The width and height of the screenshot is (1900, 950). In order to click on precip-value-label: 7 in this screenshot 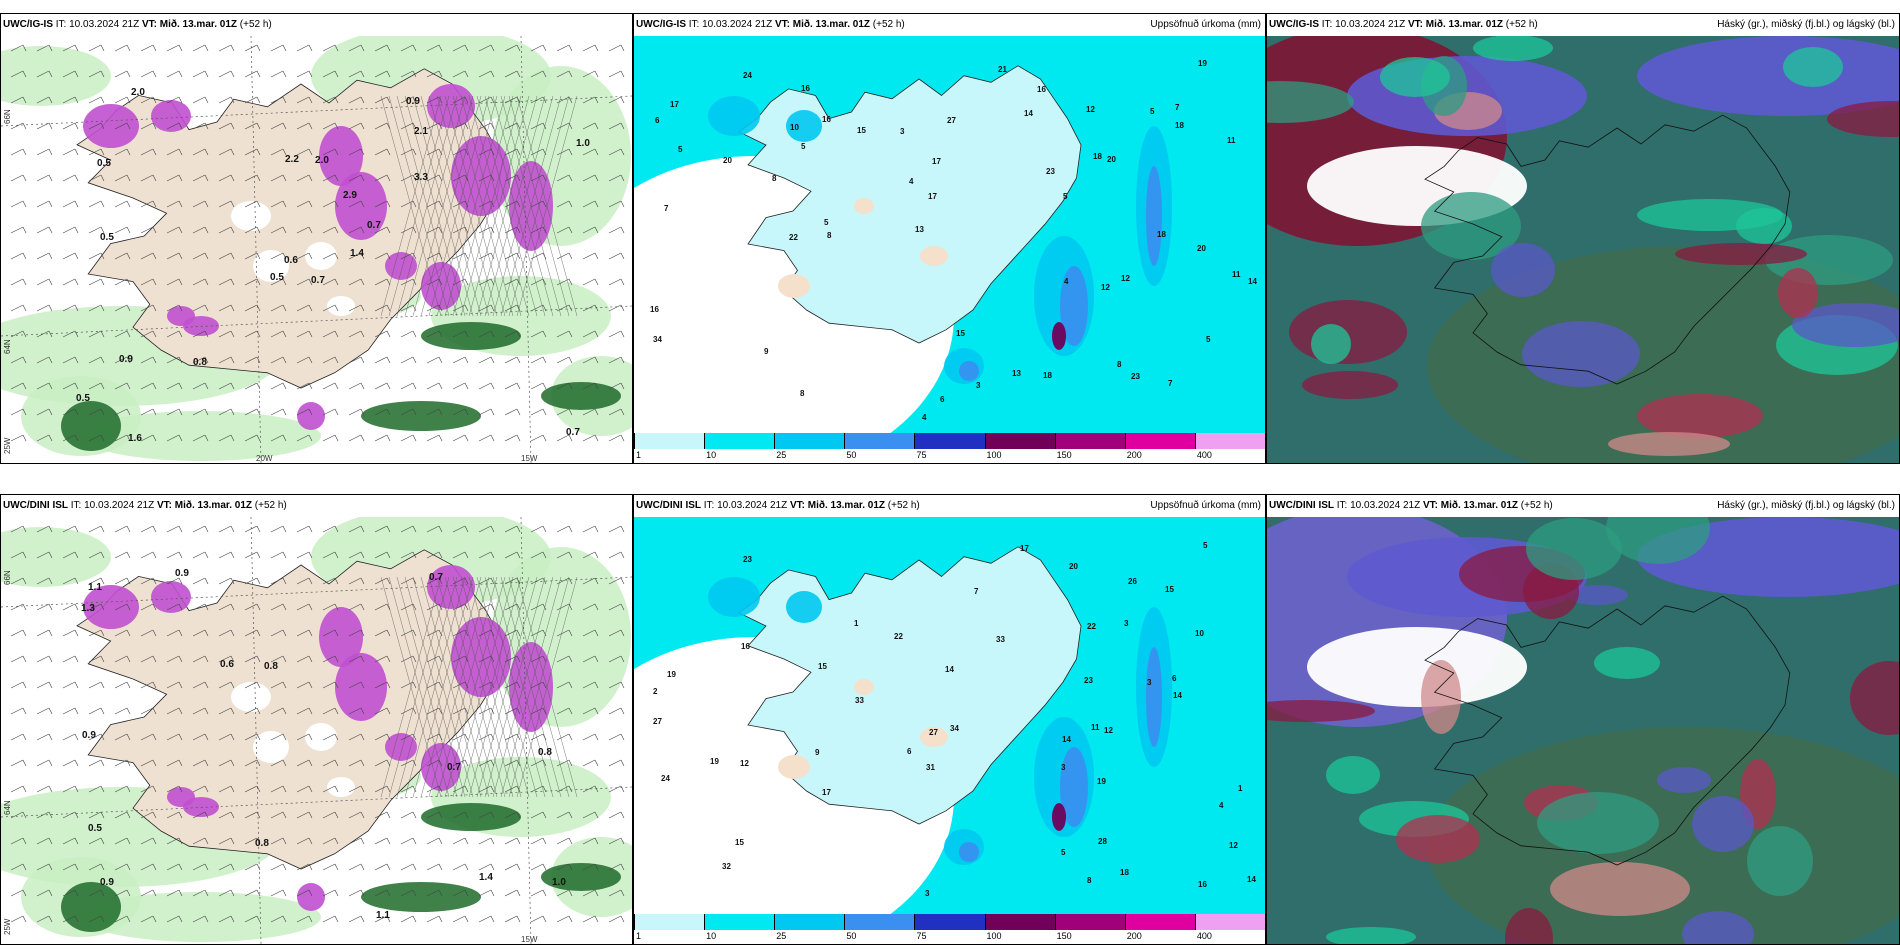, I will do `click(1177, 107)`.